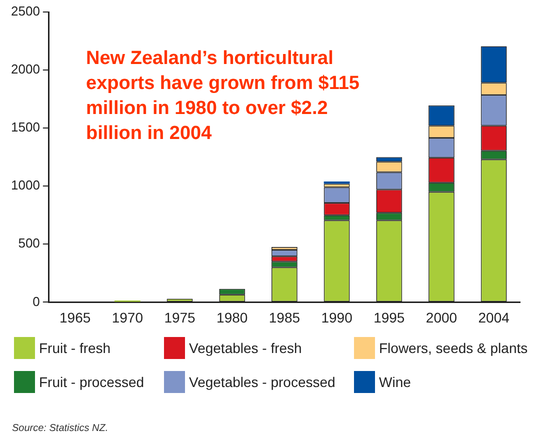 Image resolution: width=560 pixels, height=445 pixels. Describe the element at coordinates (337, 182) in the screenshot. I see `bar` at that location.